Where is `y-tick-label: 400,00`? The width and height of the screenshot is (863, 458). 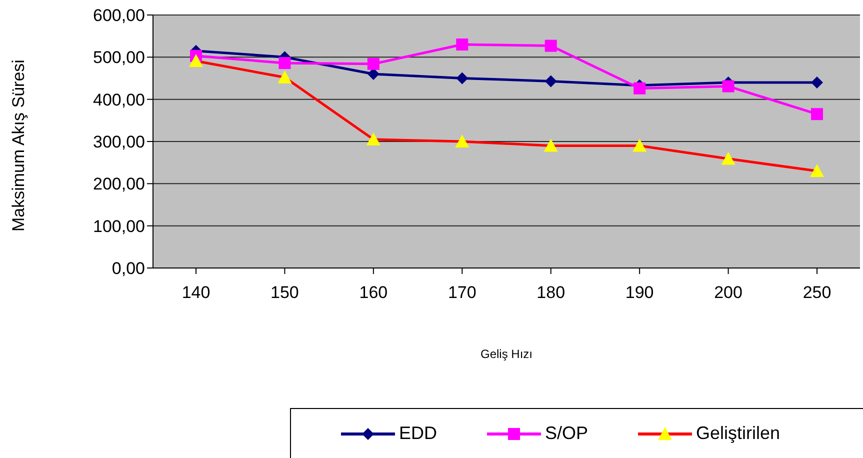
y-tick-label: 400,00 is located at coordinates (119, 100).